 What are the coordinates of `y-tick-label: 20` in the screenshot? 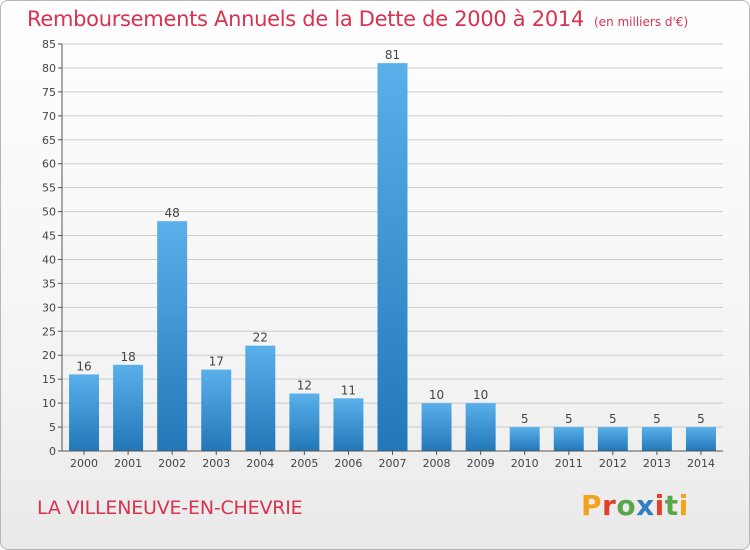 It's located at (49, 355).